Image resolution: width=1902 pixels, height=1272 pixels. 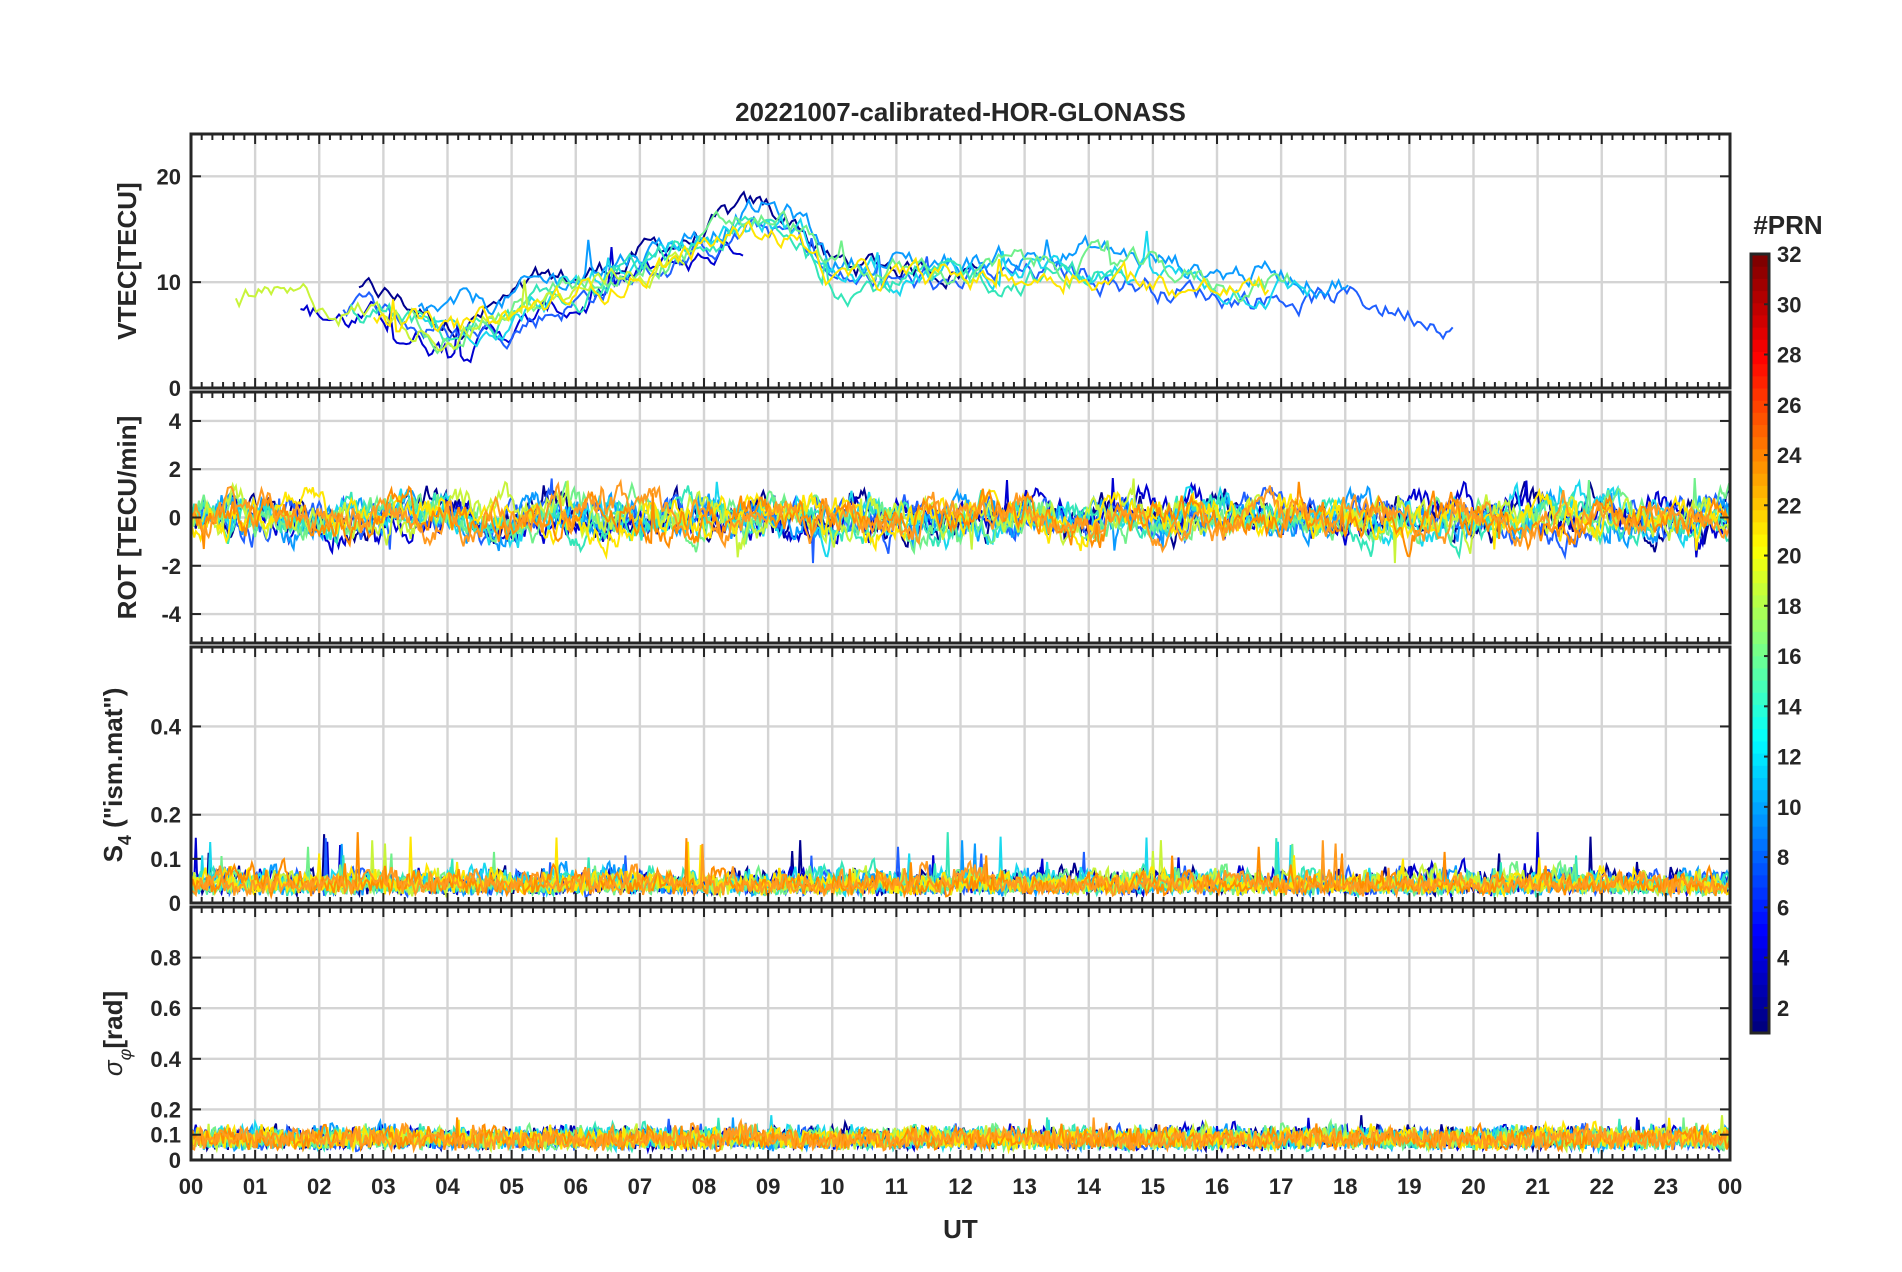 I want to click on x-tick-label: 00, so click(x=191, y=1186).